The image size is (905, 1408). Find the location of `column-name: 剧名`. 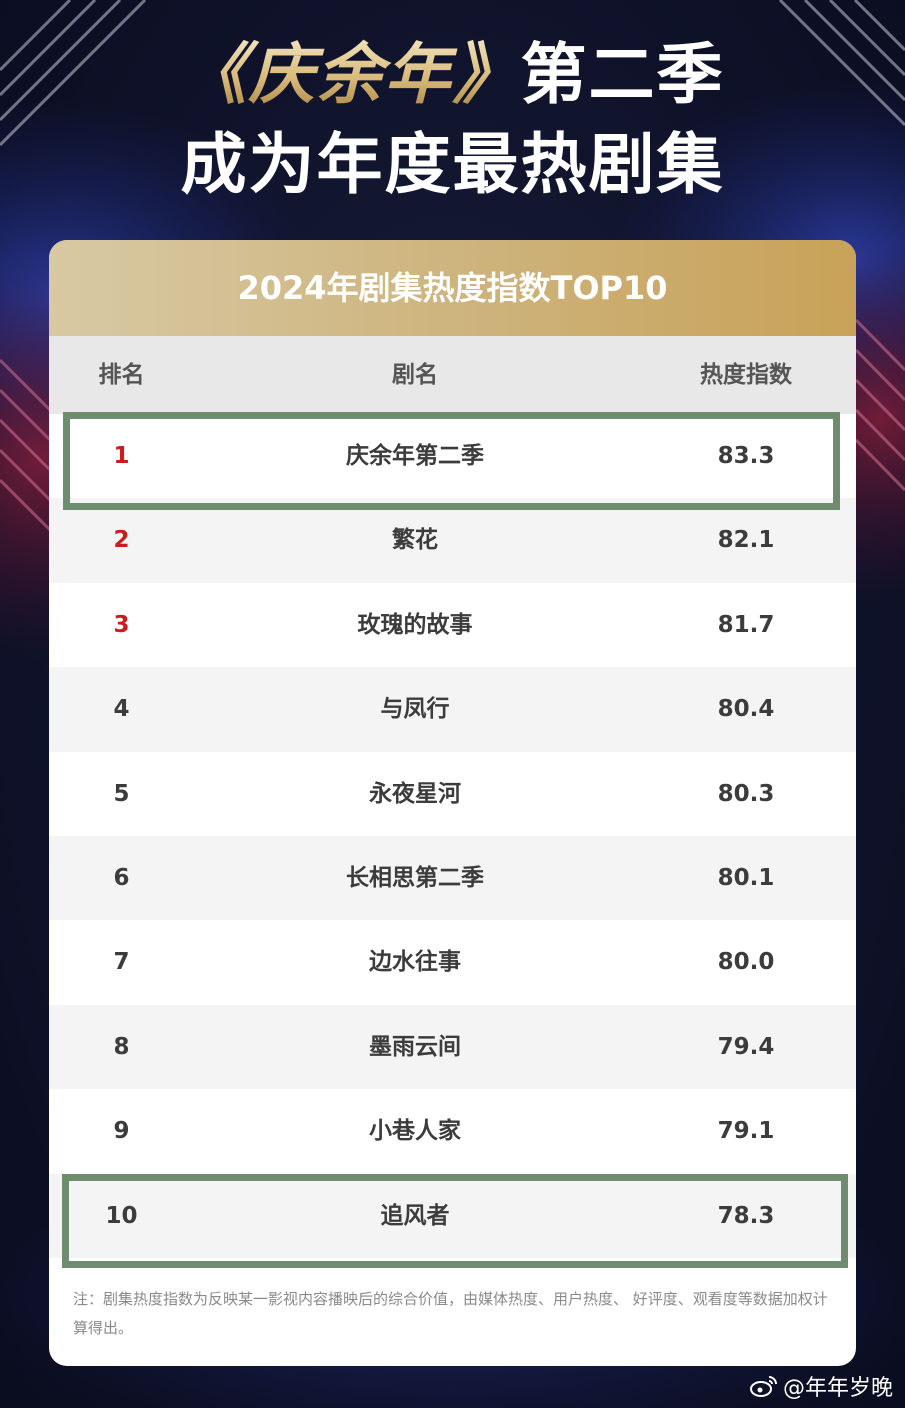

column-name: 剧名 is located at coordinates (415, 375).